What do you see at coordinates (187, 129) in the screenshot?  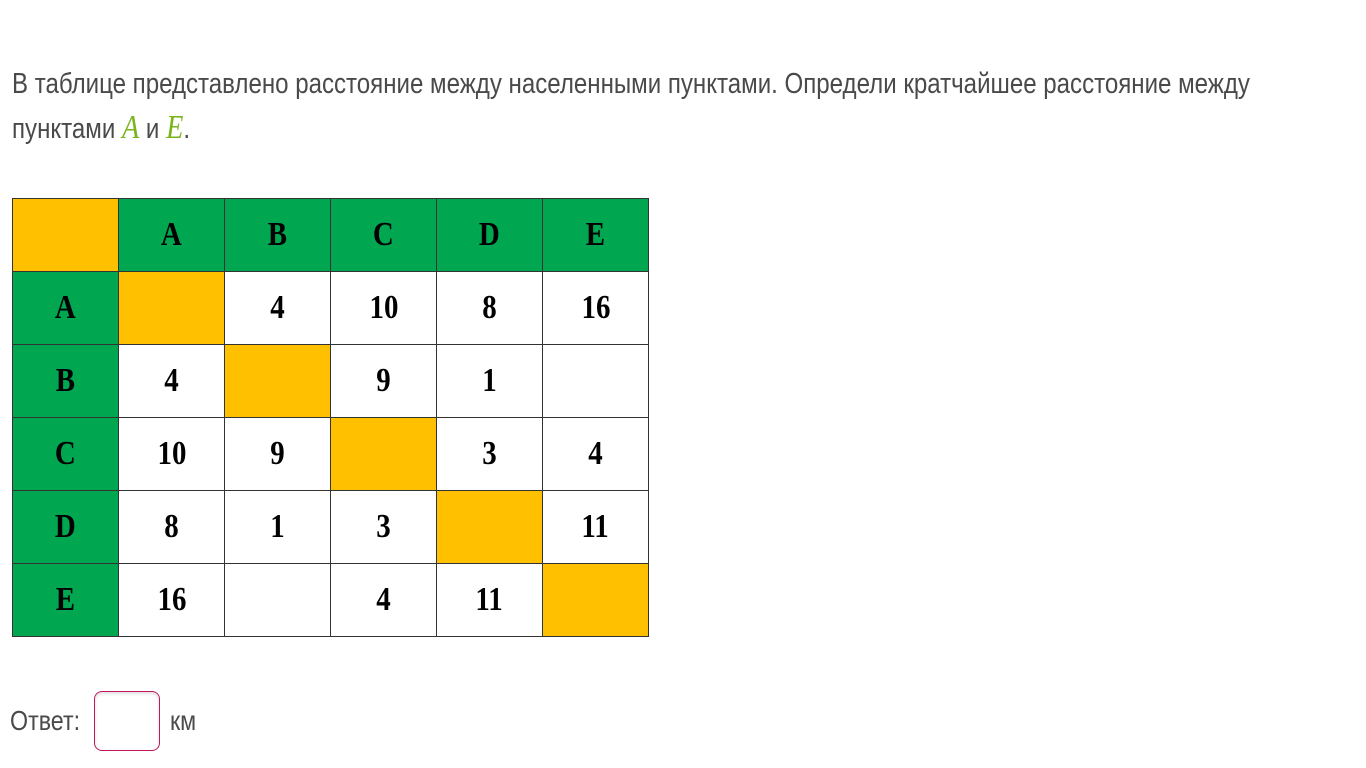 I see `question-end: .` at bounding box center [187, 129].